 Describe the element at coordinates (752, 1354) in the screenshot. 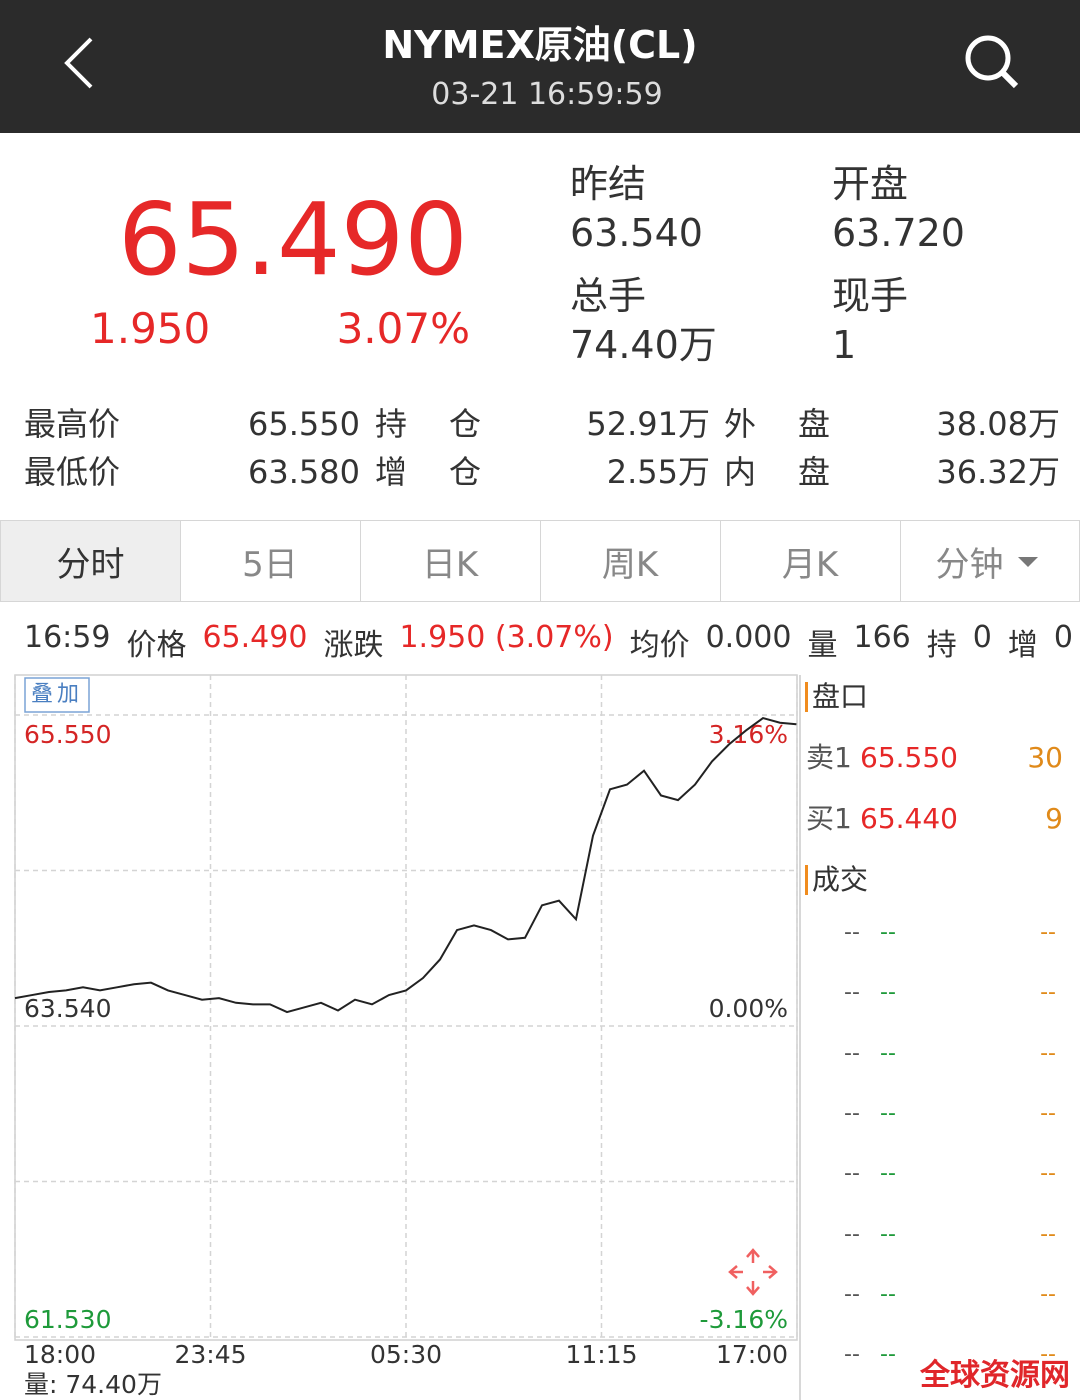

I see `x-tick-label: 17:00` at that location.